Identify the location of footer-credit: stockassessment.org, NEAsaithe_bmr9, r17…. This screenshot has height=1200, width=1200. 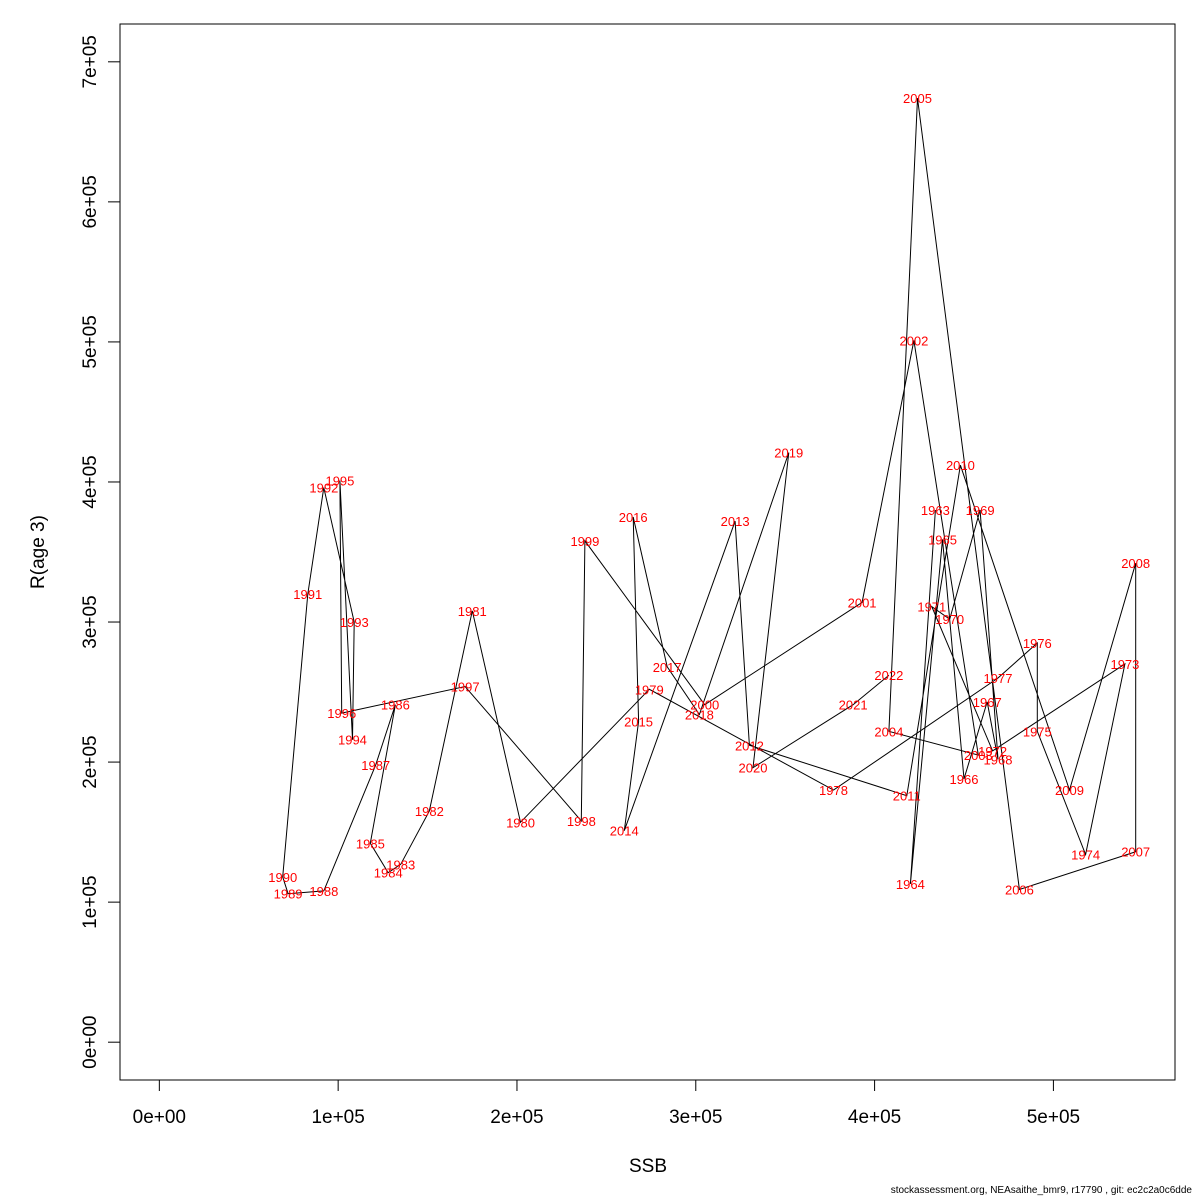
(1041, 1190).